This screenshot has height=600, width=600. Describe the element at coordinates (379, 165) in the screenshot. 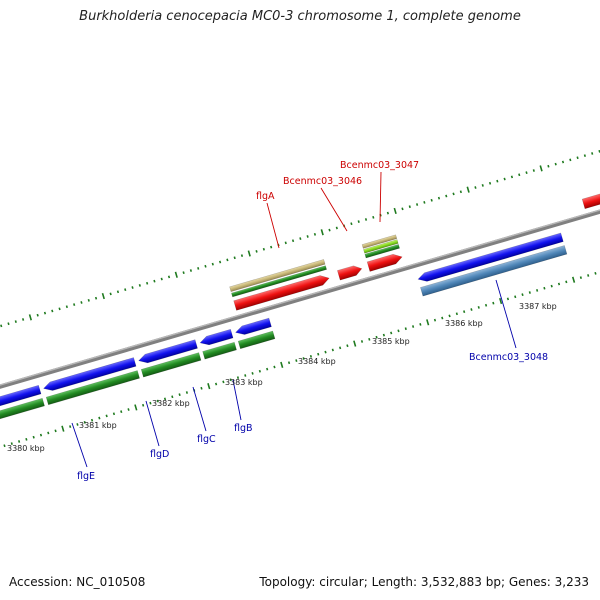

I see `gene-label-Bcenmc03_3047: Bcenmc03_3047` at that location.